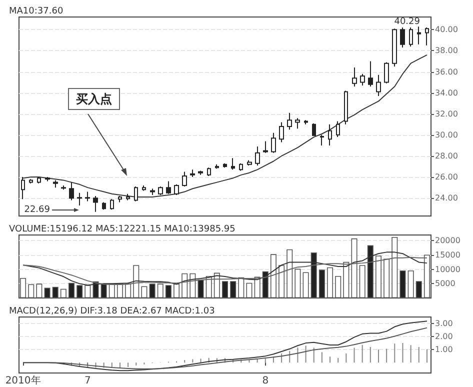 The height and width of the screenshot is (387, 473). I want to click on y-tick-label: 38.00, so click(446, 51).